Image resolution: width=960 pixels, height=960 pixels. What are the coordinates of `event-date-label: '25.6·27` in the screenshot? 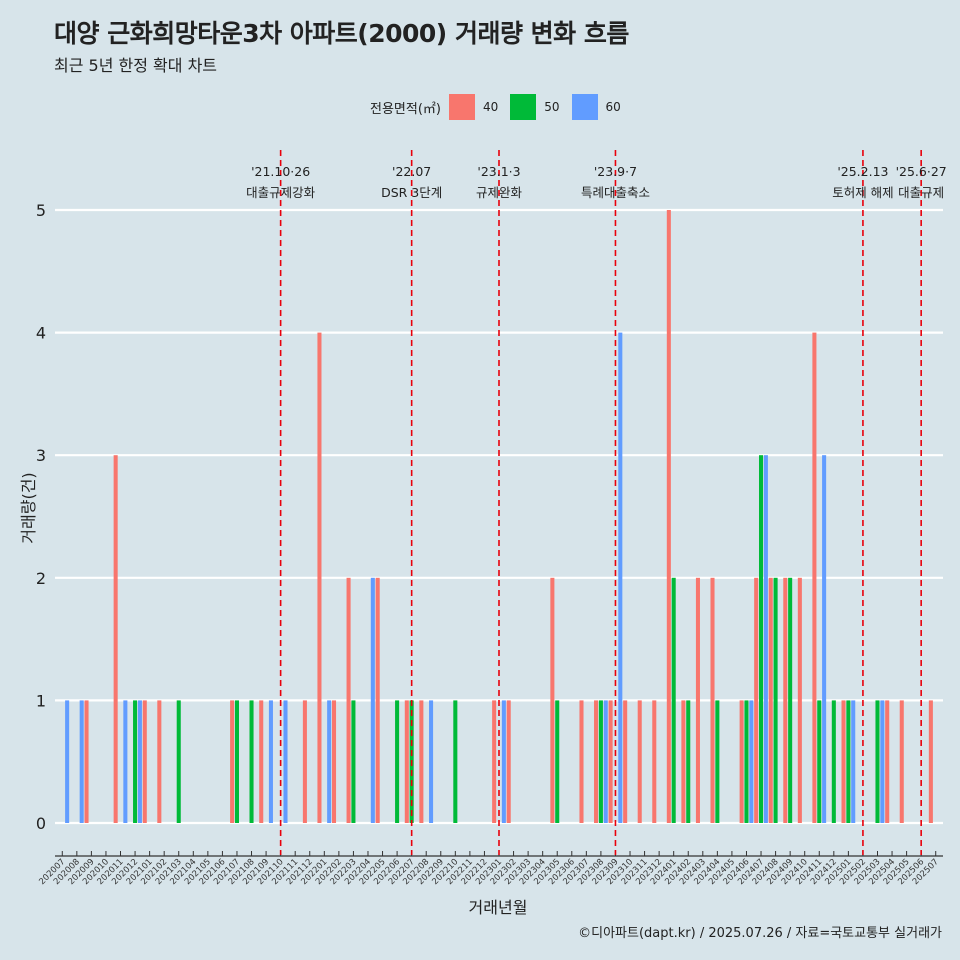 It's located at (921, 171).